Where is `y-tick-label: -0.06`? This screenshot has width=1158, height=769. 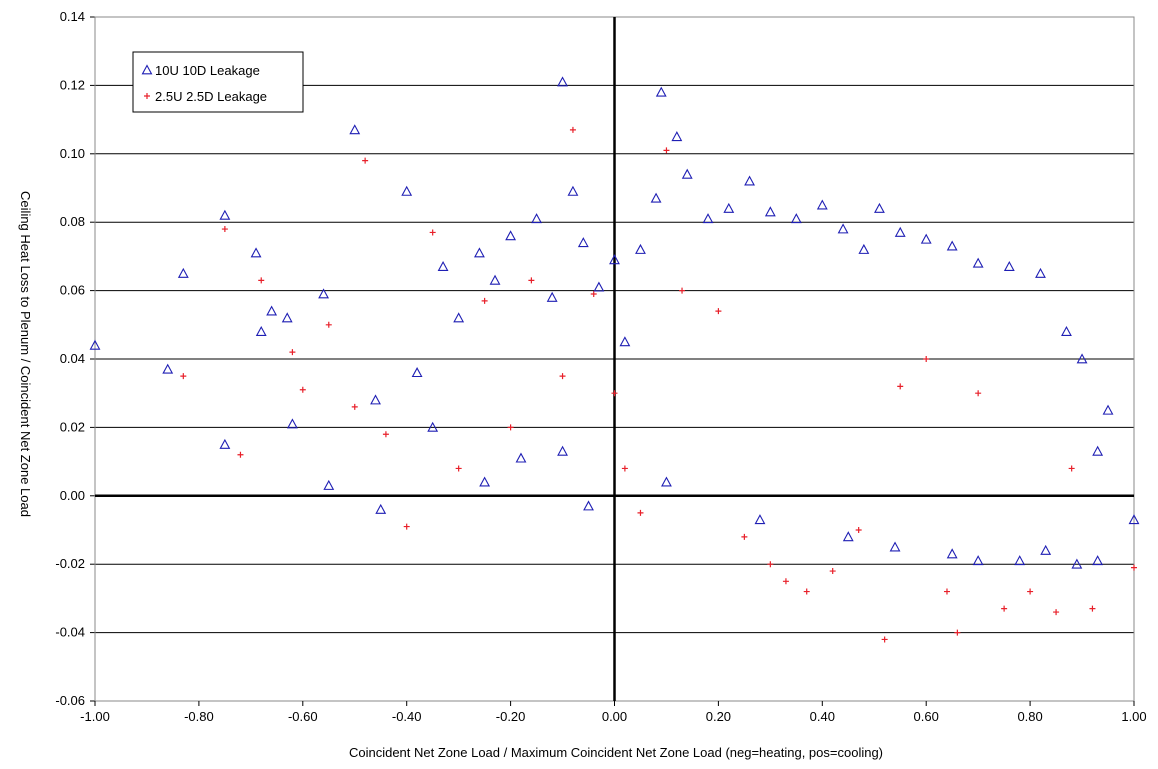
y-tick-label: -0.06 is located at coordinates (70, 700).